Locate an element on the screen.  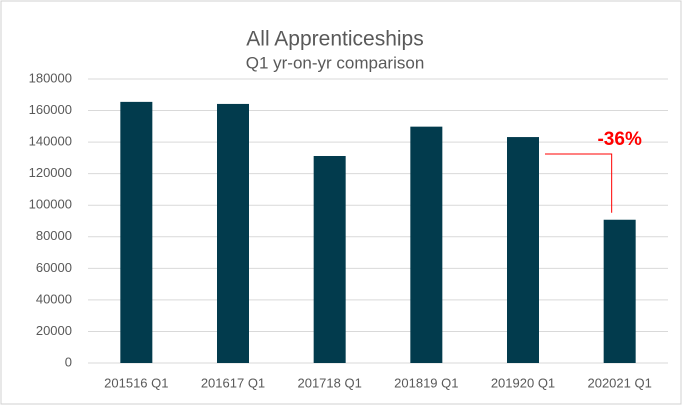
y-tick-label: 20000 is located at coordinates (54, 330).